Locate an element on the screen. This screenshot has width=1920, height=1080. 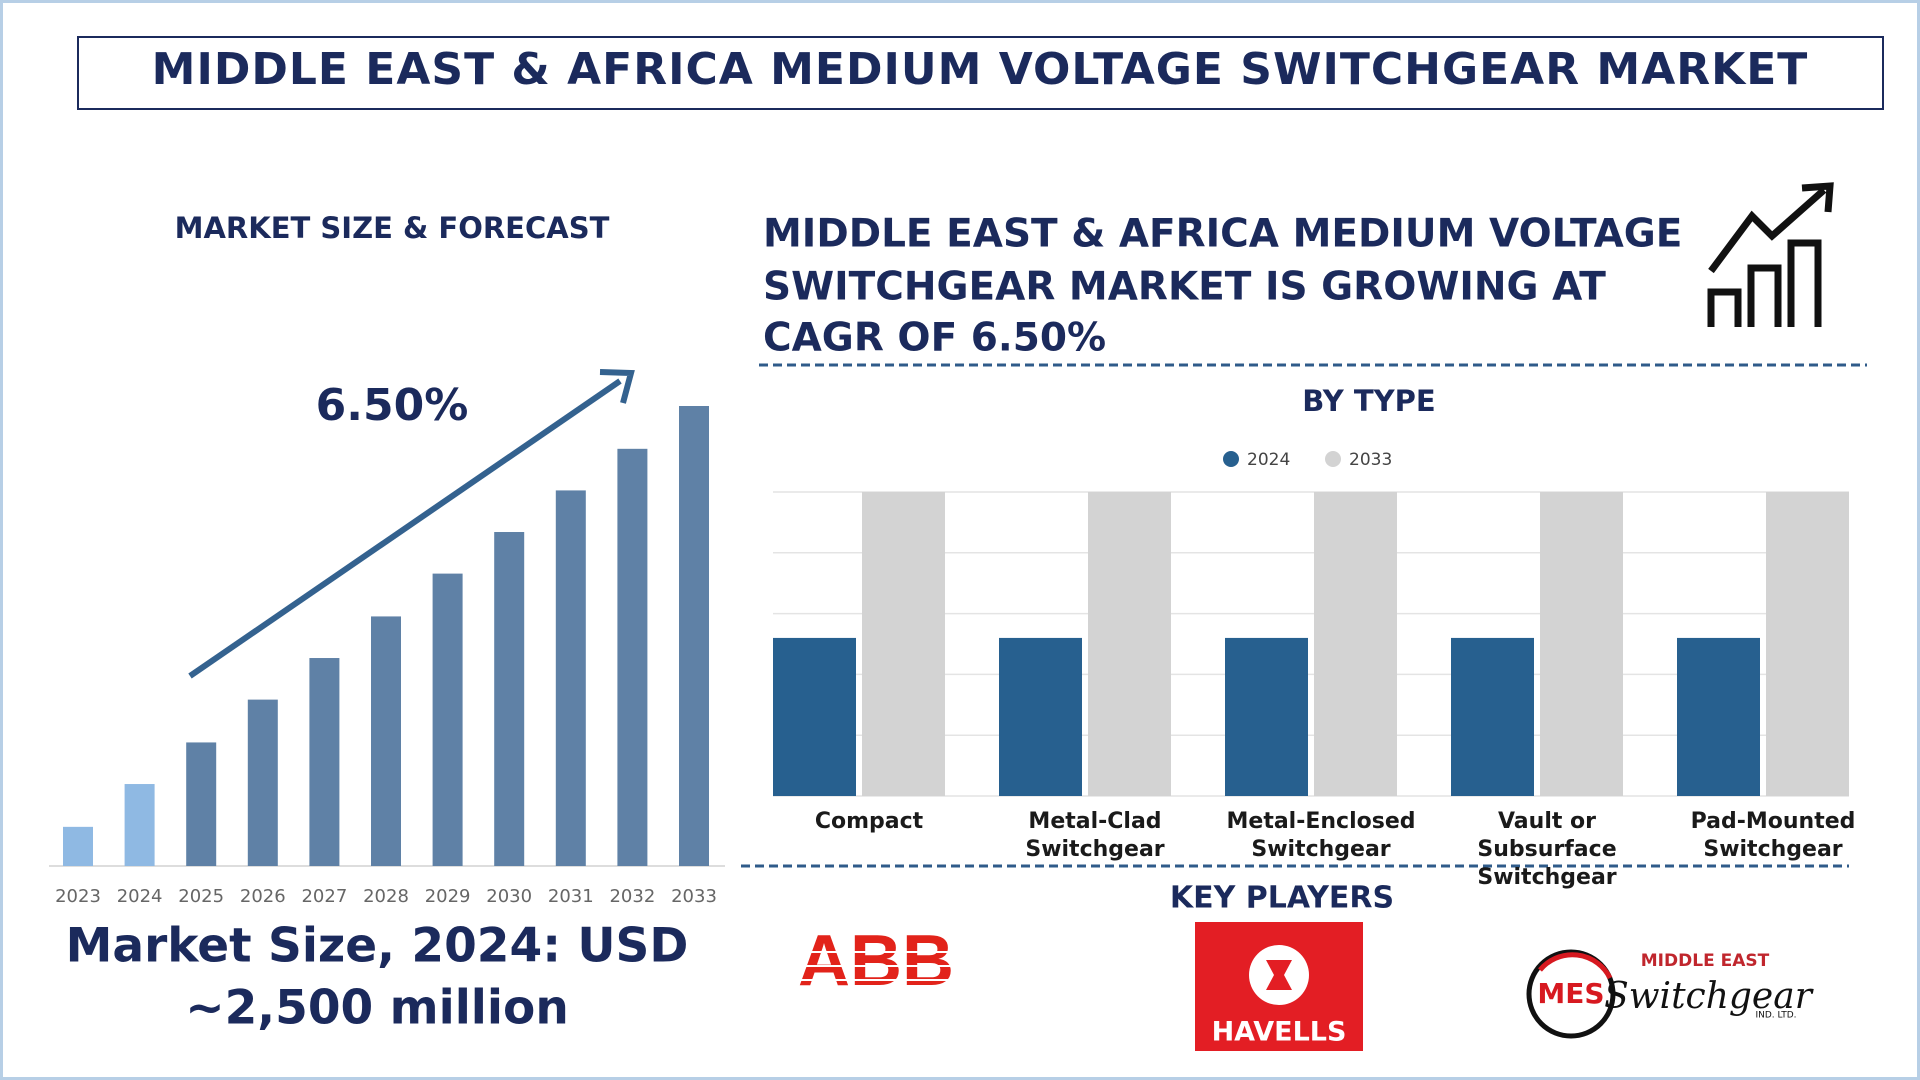
x-tick-label: 2023 is located at coordinates (78, 896).